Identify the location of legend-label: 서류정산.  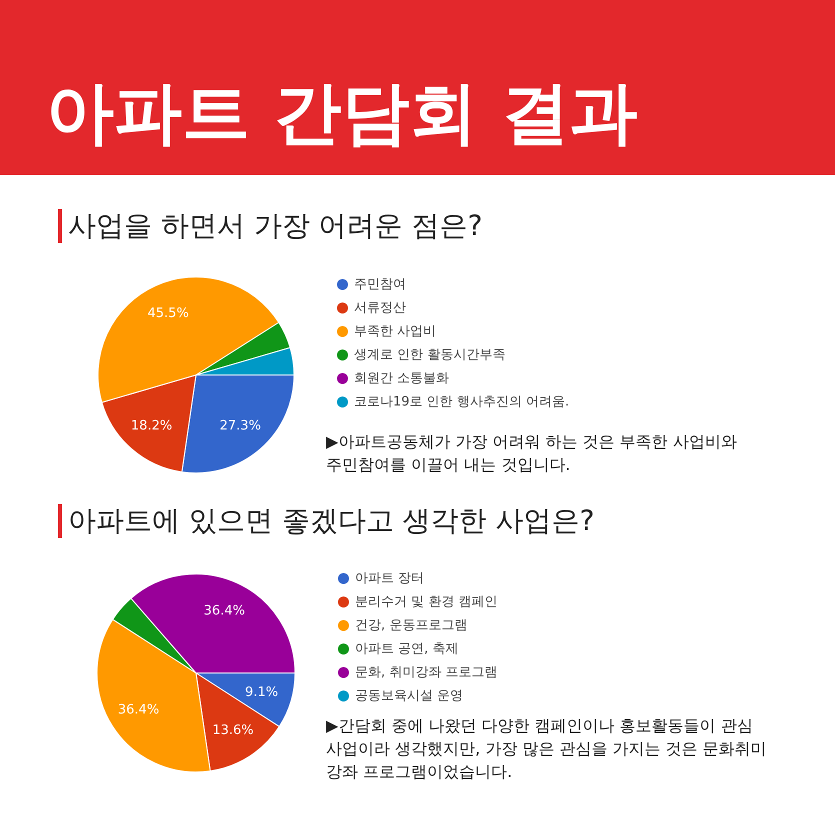
(380, 308).